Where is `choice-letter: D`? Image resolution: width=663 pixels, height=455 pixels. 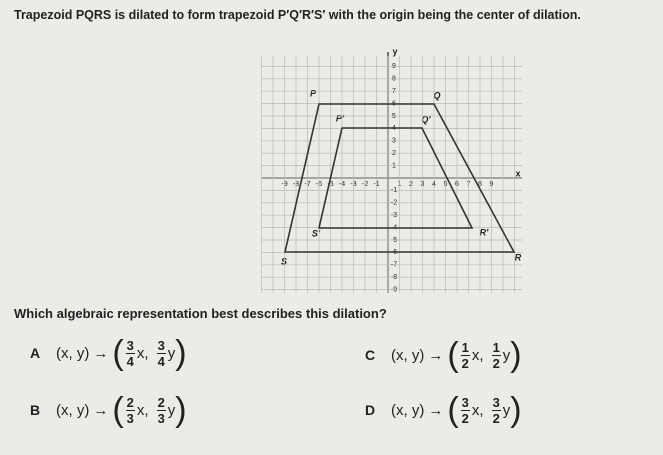 choice-letter: D is located at coordinates (370, 410).